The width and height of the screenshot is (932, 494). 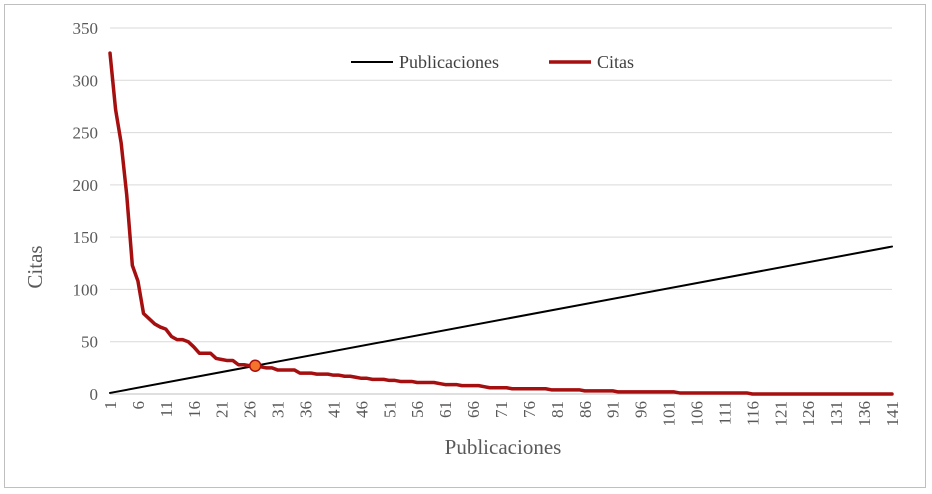 What do you see at coordinates (449, 62) in the screenshot?
I see `legend-label-publicaciones: Publicaciones` at bounding box center [449, 62].